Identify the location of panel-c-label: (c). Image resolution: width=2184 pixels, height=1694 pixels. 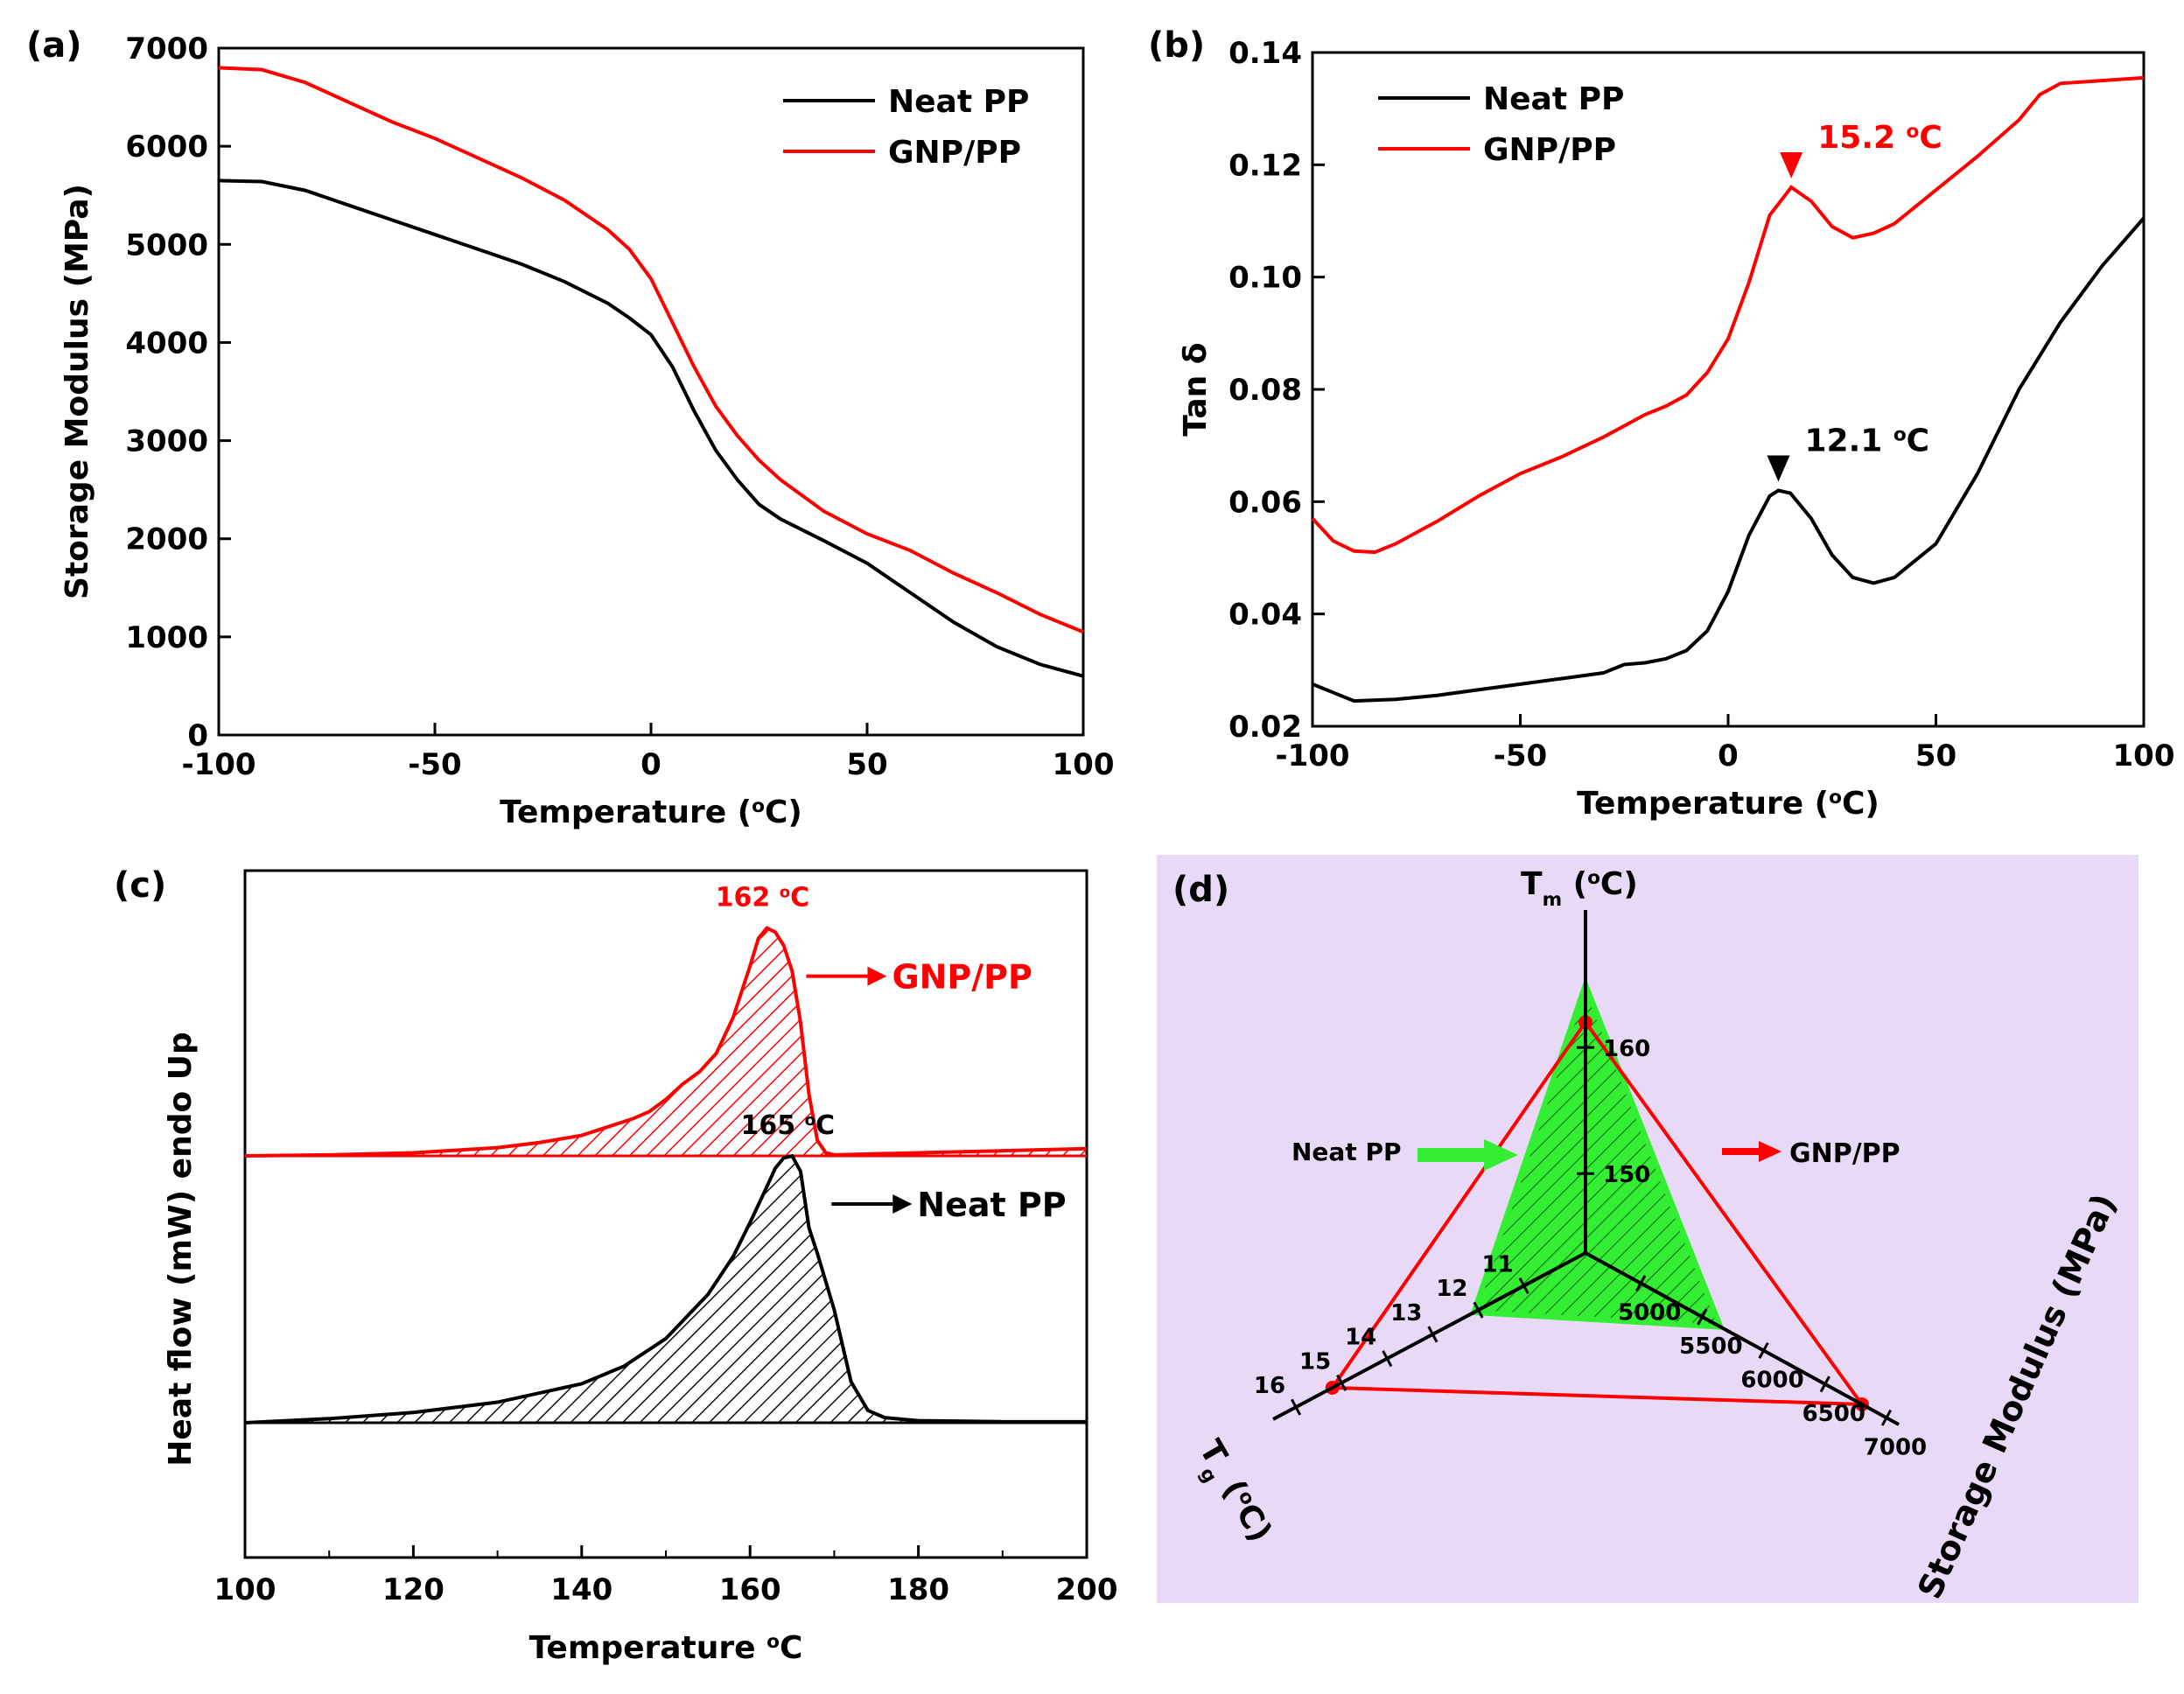
(140, 885).